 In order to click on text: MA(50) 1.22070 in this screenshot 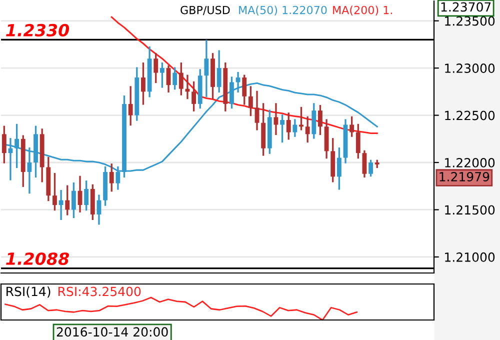, I will do `click(283, 11)`.